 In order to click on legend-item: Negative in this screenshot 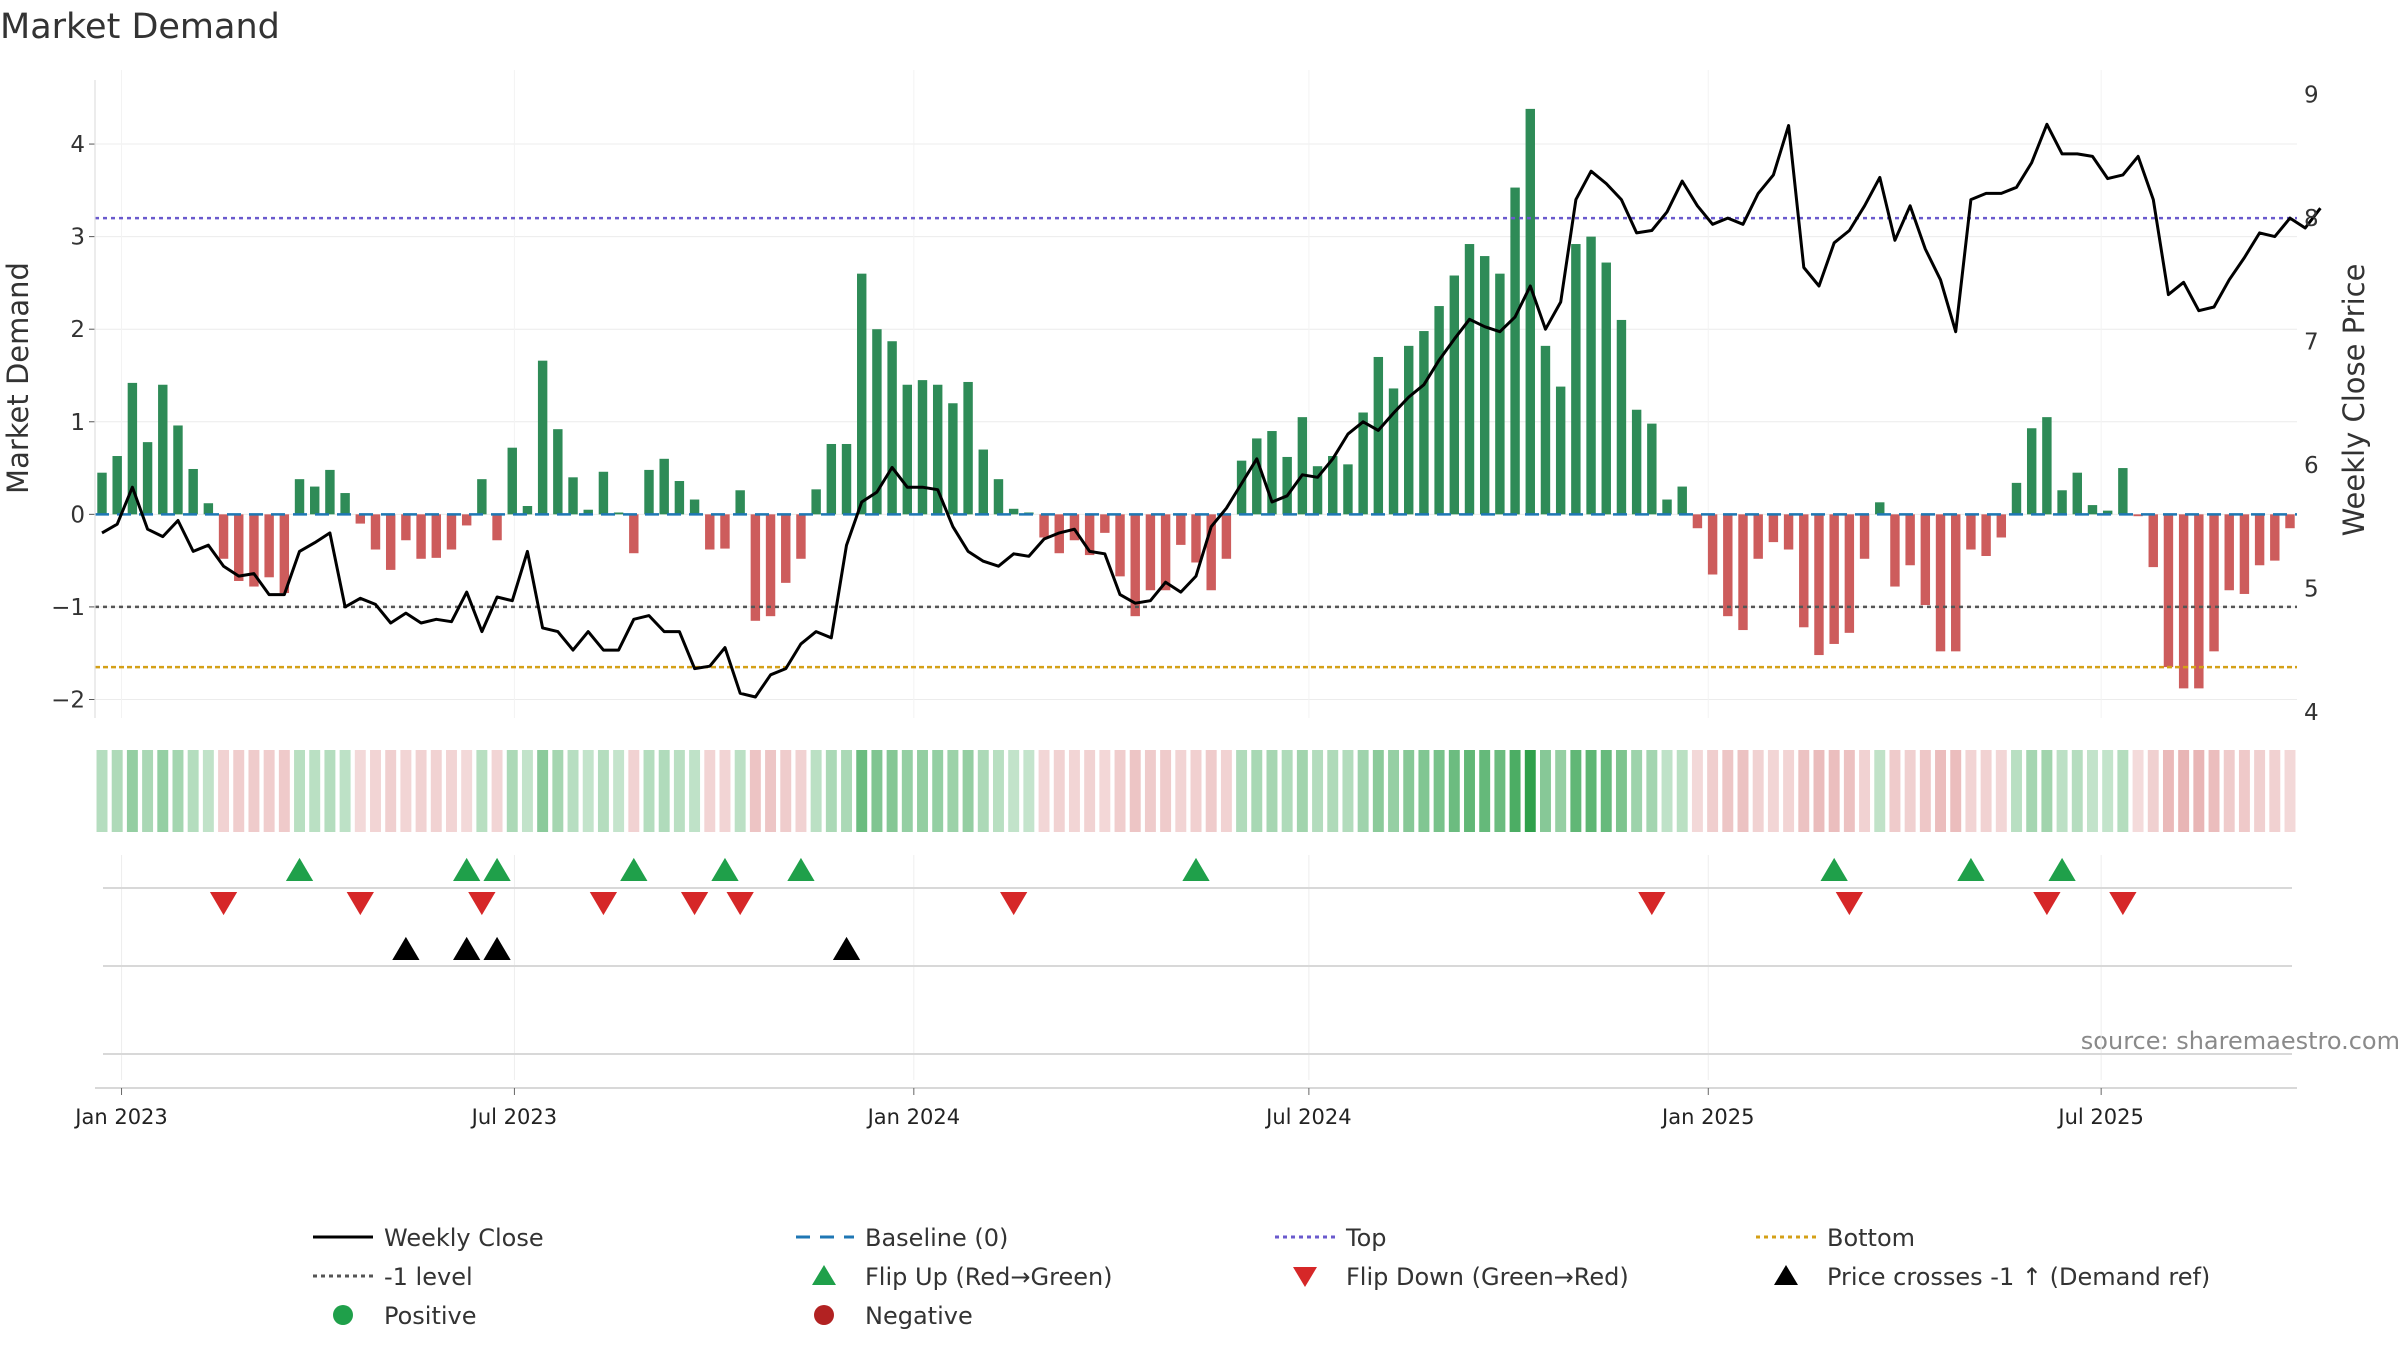, I will do `click(893, 1316)`.